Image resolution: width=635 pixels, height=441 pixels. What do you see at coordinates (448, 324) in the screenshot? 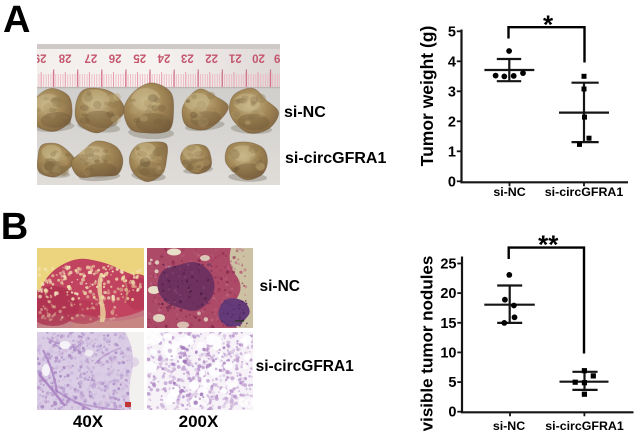
I see `svg-text: 15` at bounding box center [448, 324].